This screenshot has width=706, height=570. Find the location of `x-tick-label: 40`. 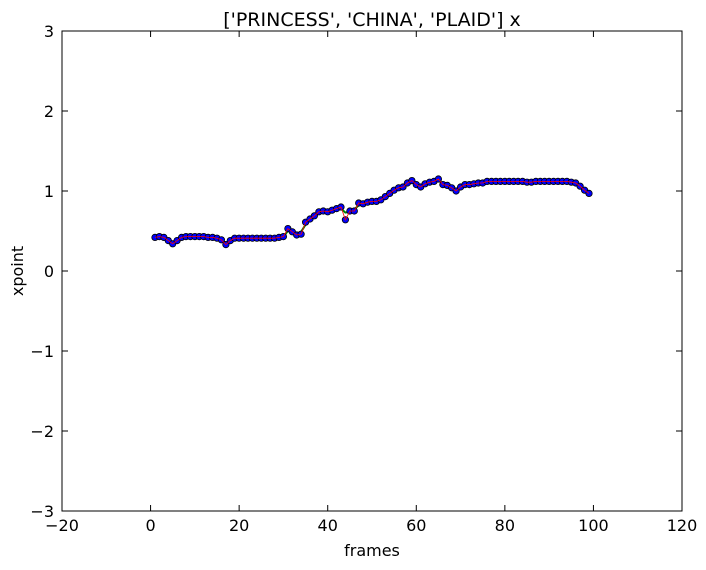

x-tick-label: 40 is located at coordinates (328, 525).